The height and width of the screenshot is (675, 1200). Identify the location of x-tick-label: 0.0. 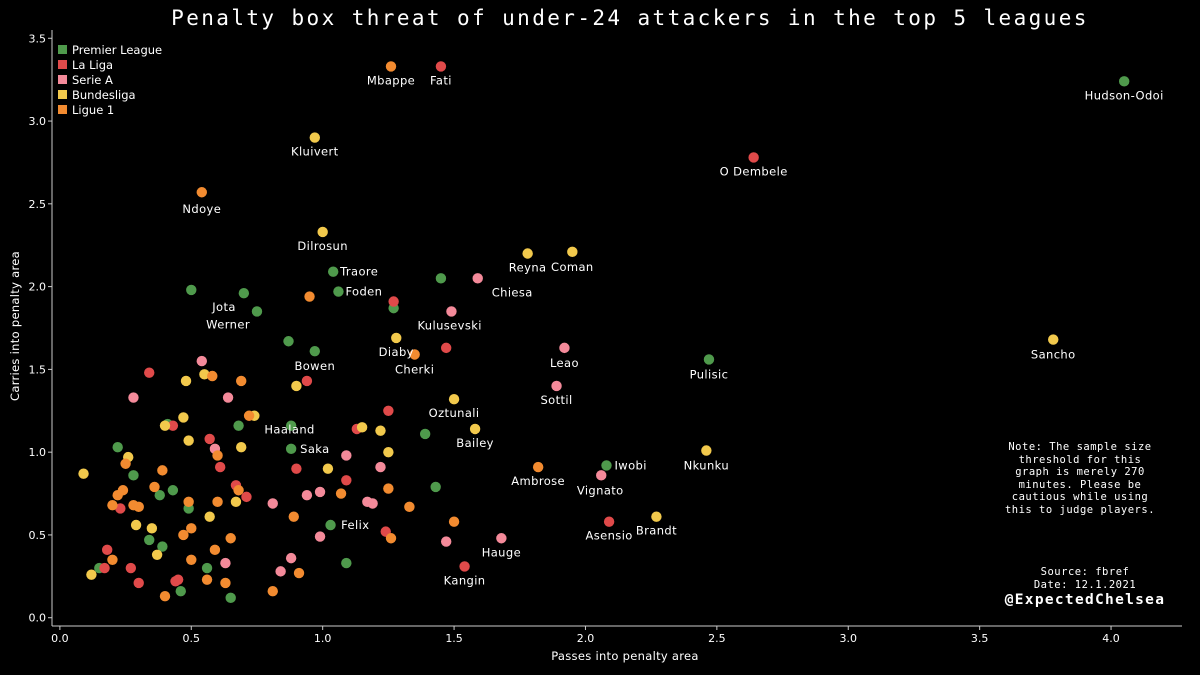
(60, 638).